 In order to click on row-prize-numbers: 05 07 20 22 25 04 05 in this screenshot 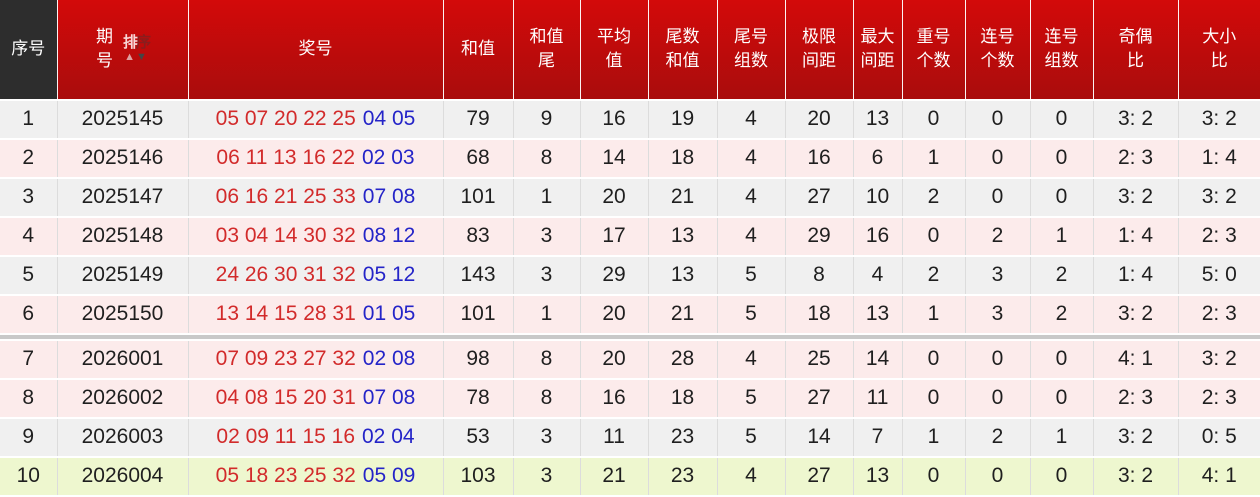, I will do `click(316, 119)`.